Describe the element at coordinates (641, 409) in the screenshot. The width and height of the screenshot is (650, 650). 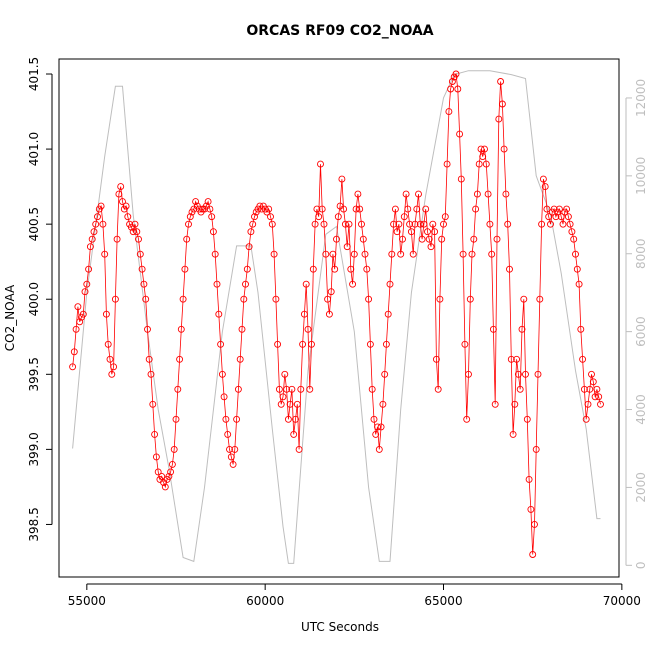
I see `y2-tick-label: 4000` at that location.